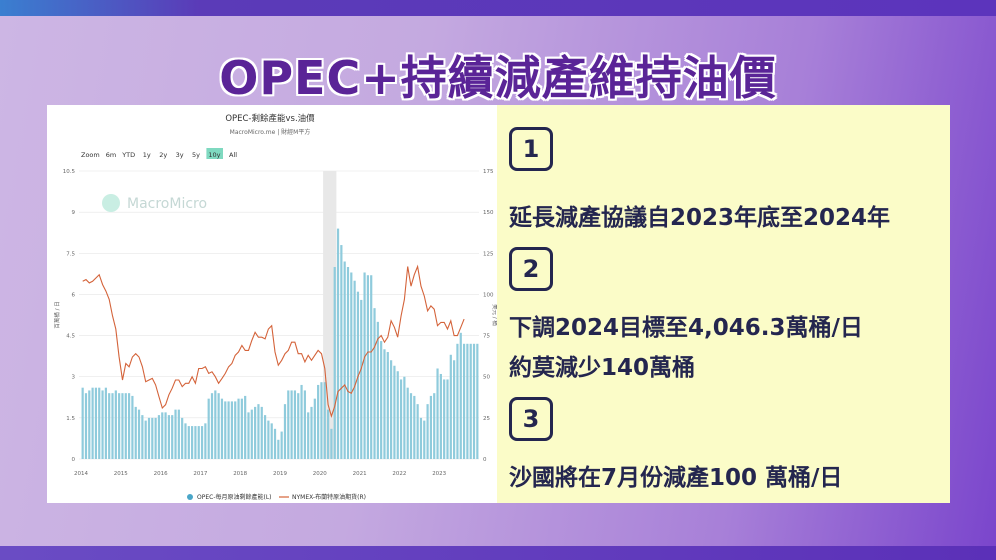 The height and width of the screenshot is (560, 996). What do you see at coordinates (180, 155) in the screenshot?
I see `range-button-3y: 3y` at bounding box center [180, 155].